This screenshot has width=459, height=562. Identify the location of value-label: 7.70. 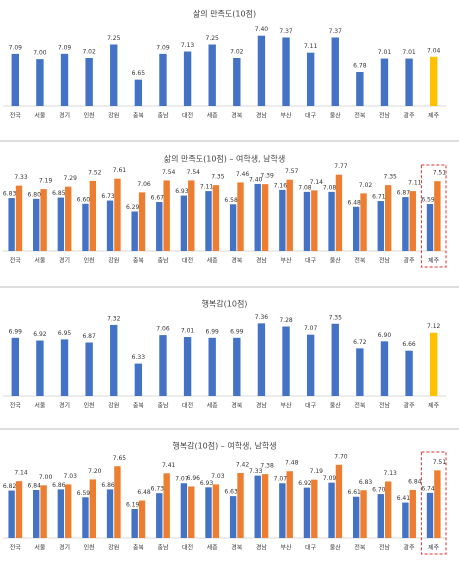
(341, 456).